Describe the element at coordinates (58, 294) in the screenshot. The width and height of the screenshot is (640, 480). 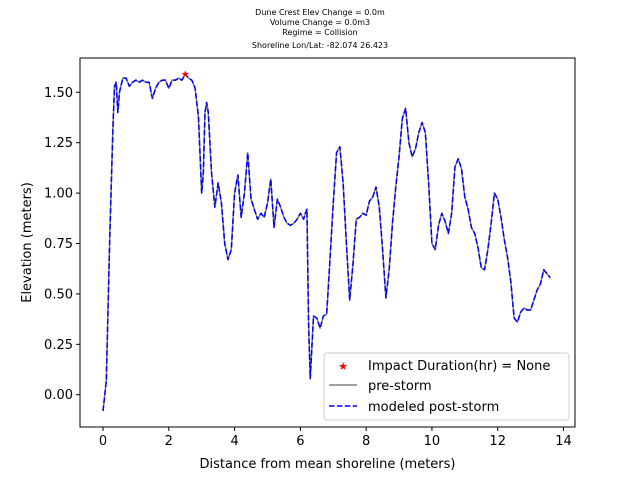
I see `y-tick-label: 0.50` at that location.